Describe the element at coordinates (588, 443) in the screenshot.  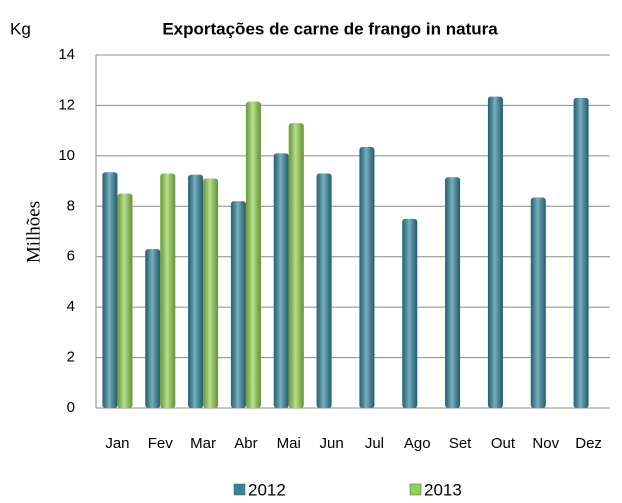
I see `x-tick-label: Dez` at that location.